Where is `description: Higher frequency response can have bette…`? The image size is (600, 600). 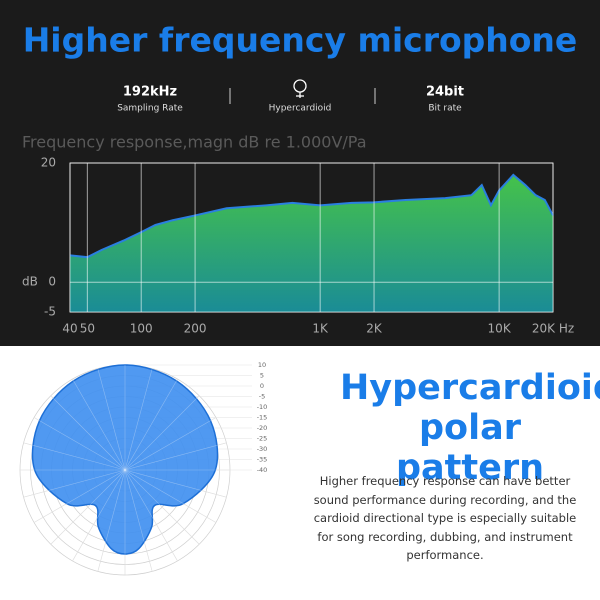
description: Higher frequency response can have bette… is located at coordinates (445, 518).